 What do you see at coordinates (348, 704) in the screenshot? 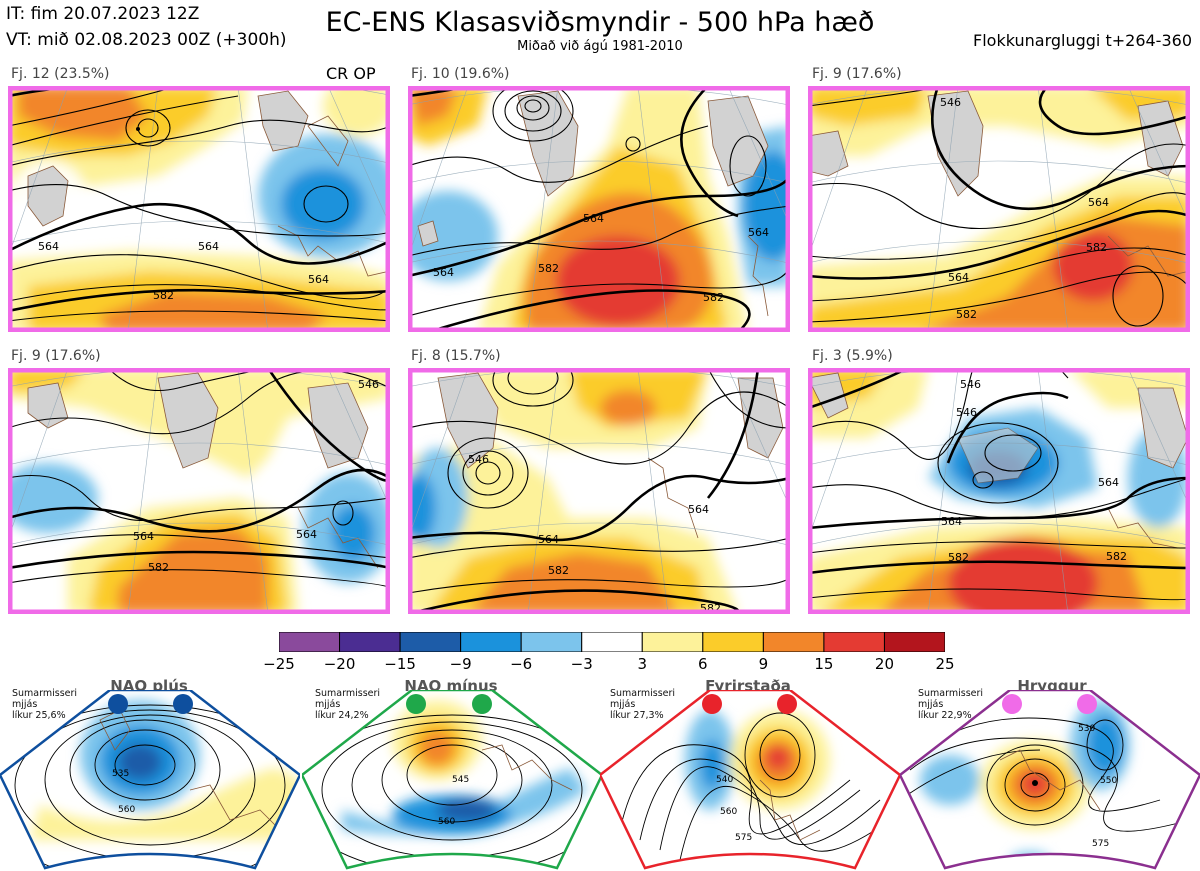
I see `regime-2-info: Sumarmisseri mjjás líkur 24,2%` at bounding box center [348, 704].